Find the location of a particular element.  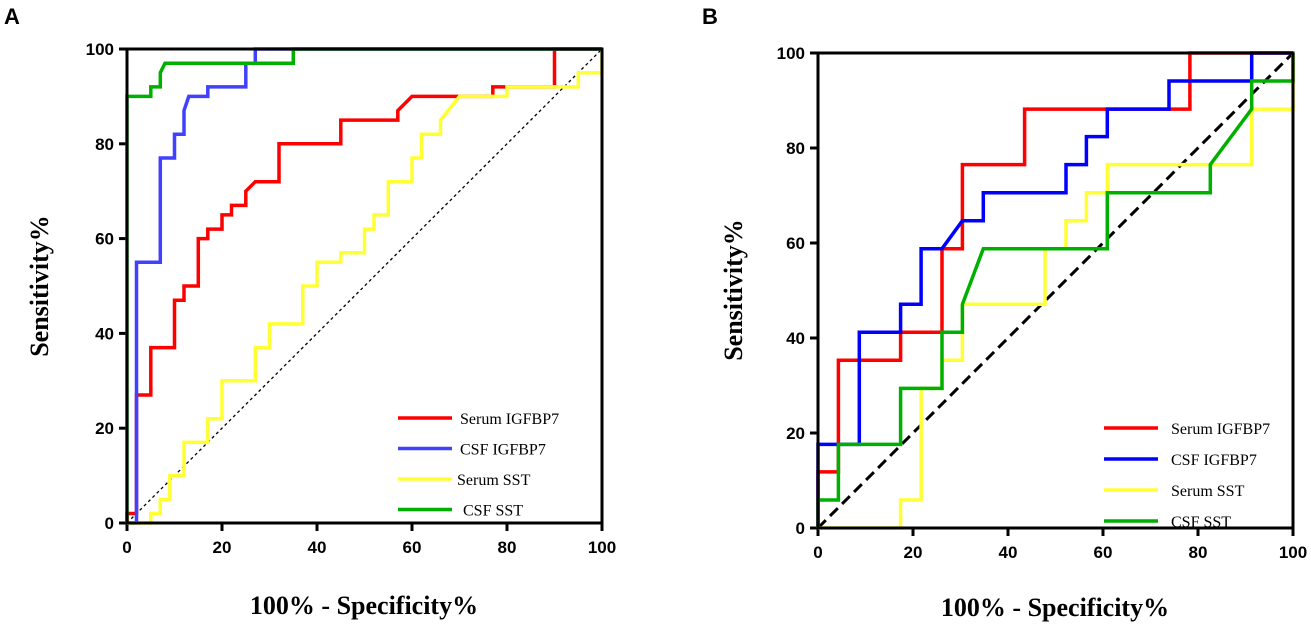

panel-label-a: A is located at coordinates (12, 16).